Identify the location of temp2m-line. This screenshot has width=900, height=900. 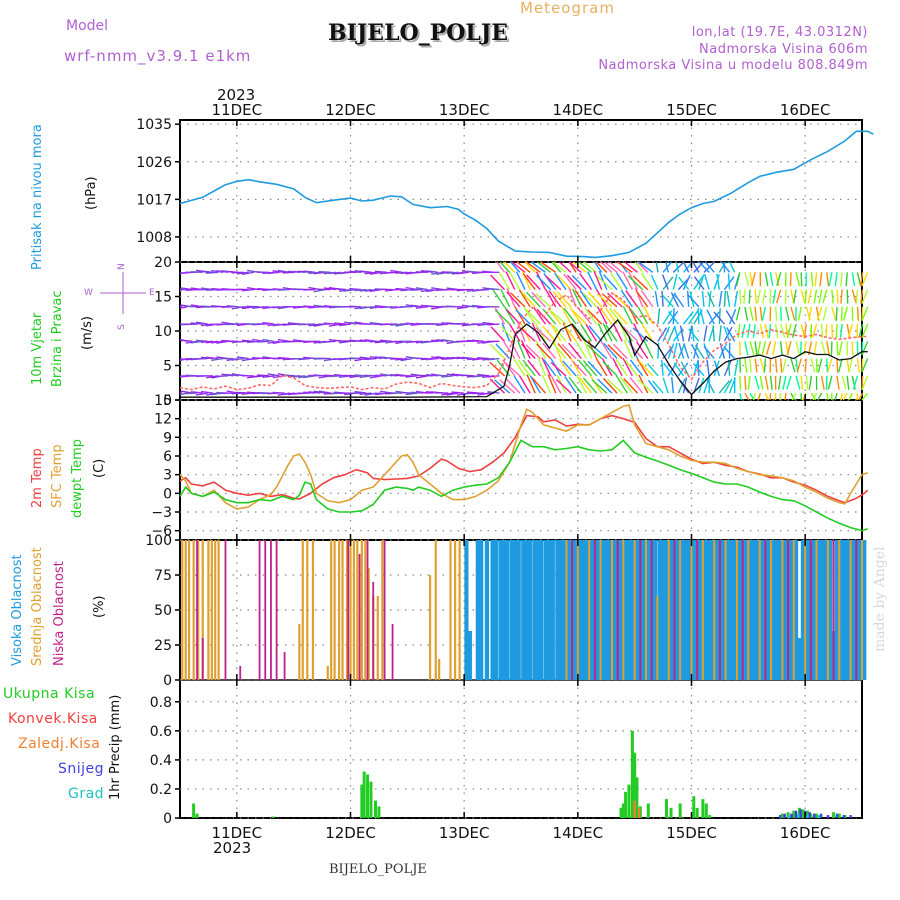
(524, 459).